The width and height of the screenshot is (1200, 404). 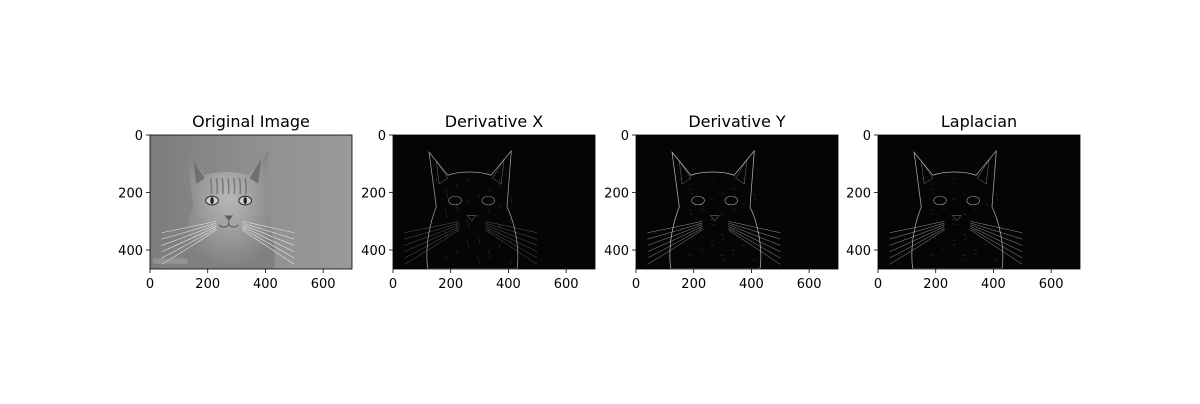 I want to click on panel-title: Original Image, so click(x=251, y=121).